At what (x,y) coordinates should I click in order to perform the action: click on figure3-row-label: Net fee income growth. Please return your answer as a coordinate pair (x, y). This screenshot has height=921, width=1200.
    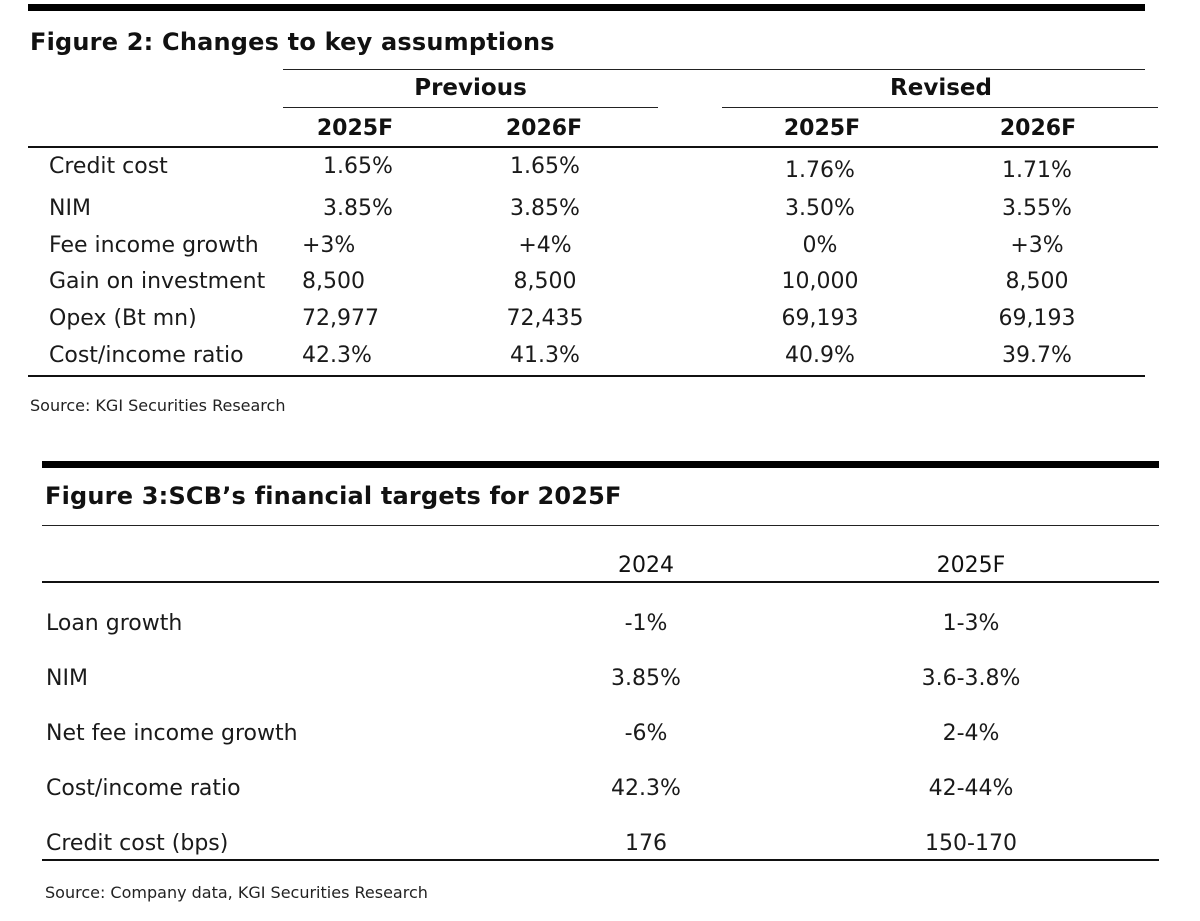
    Looking at the image, I should click on (172, 733).